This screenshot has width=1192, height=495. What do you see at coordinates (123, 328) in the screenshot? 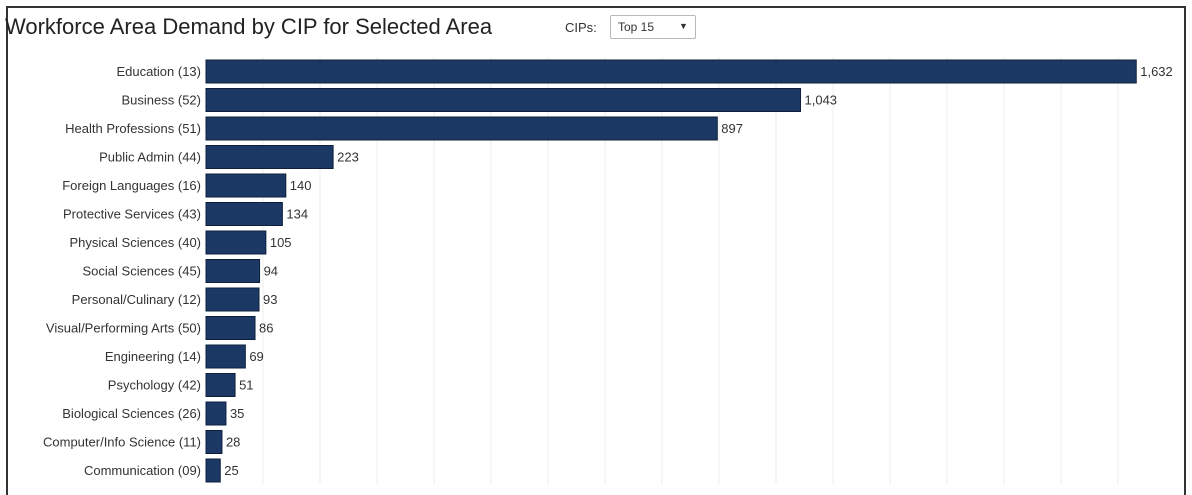
I see `category-label: Visual/Performing Arts (50)` at bounding box center [123, 328].